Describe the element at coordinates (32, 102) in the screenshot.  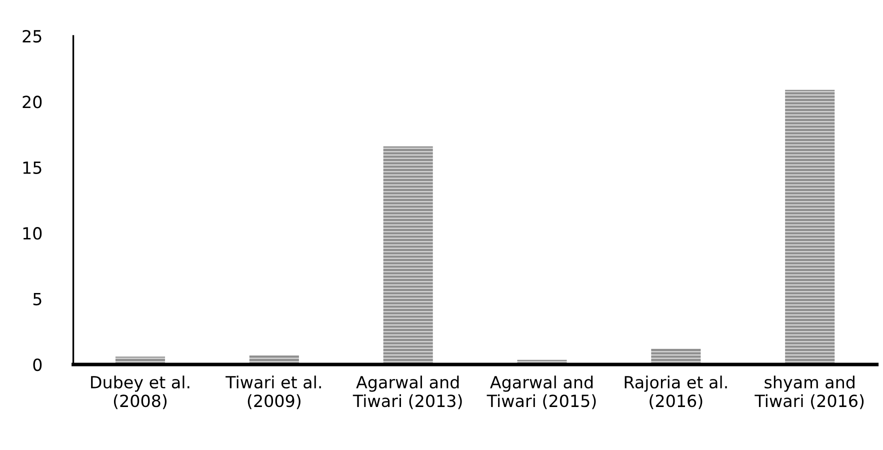
I see `y-tick-label: 20` at that location.